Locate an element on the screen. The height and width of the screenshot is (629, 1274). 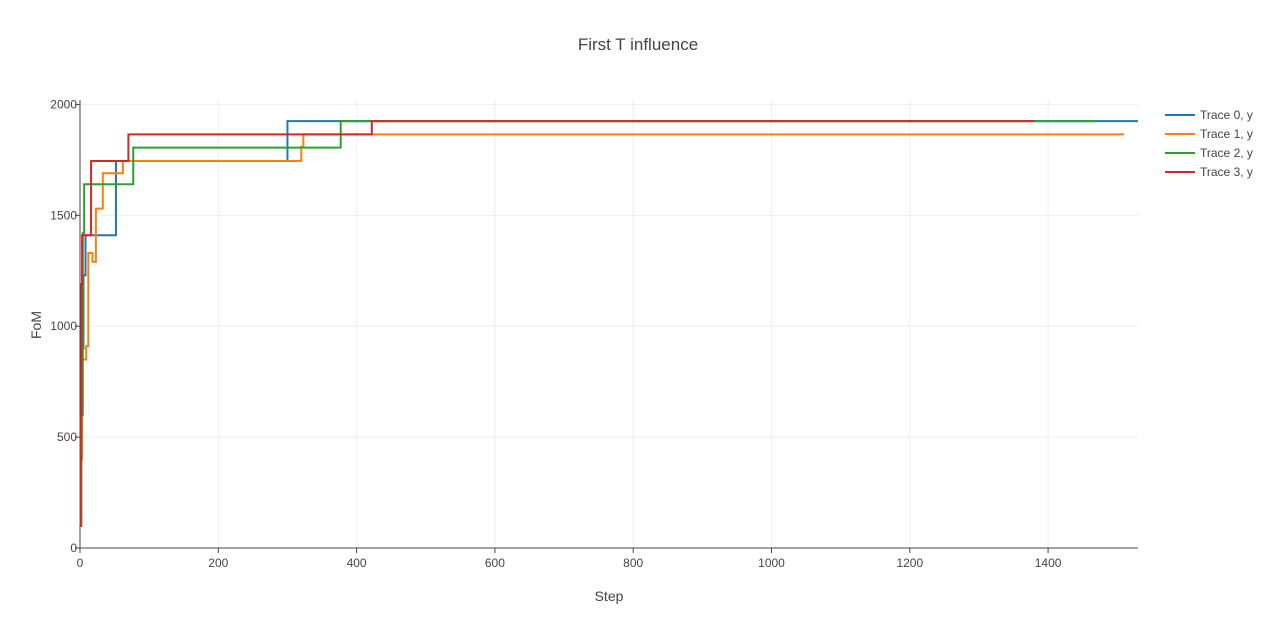
x-tick-label: 800 is located at coordinates (633, 563).